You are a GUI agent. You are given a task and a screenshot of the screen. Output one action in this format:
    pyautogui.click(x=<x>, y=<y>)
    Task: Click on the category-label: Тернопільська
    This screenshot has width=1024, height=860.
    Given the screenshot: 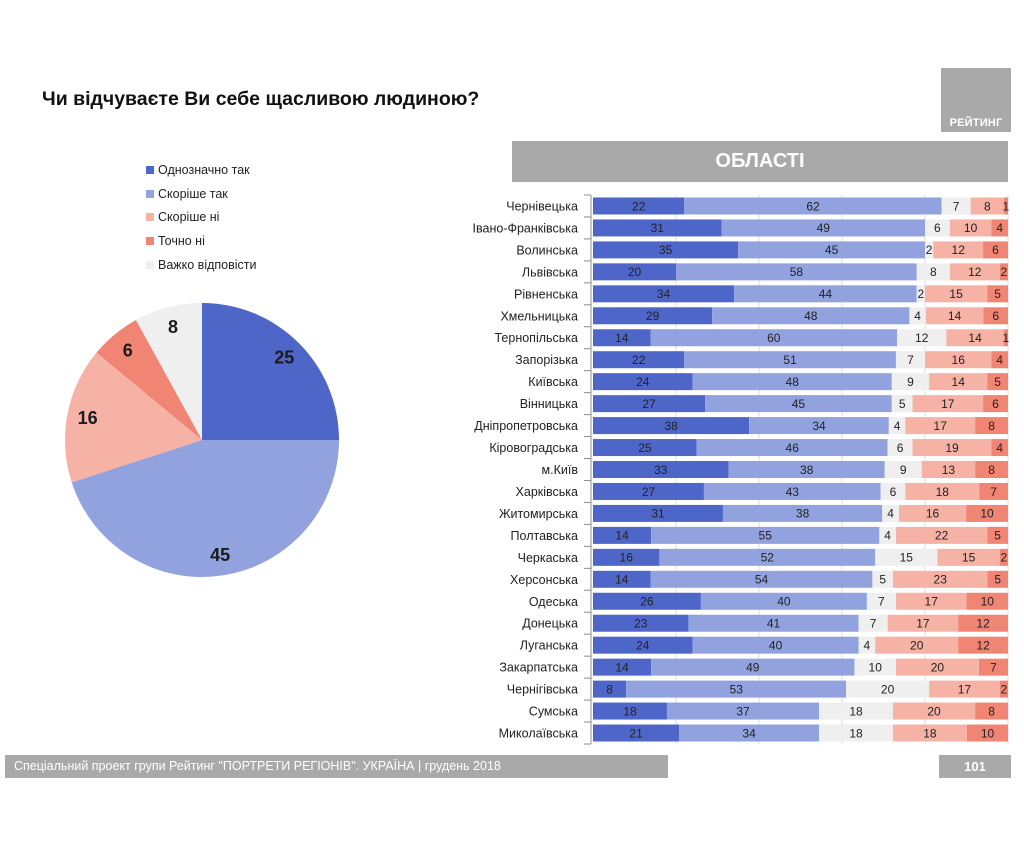 What is the action you would take?
    pyautogui.click(x=536, y=338)
    